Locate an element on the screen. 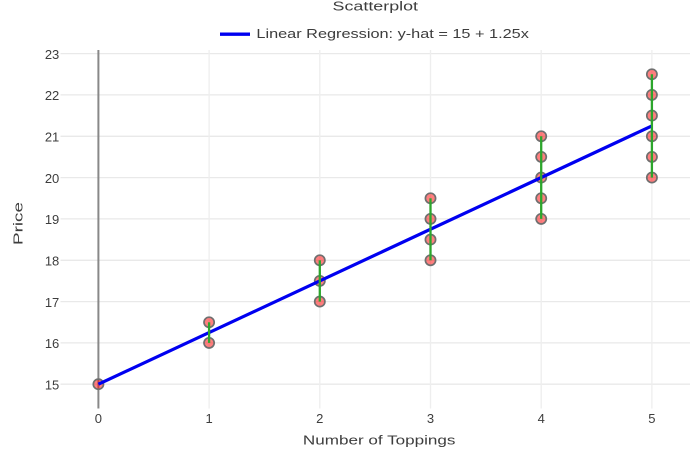 The image size is (700, 450). svg-text: Price is located at coordinates (18, 223).